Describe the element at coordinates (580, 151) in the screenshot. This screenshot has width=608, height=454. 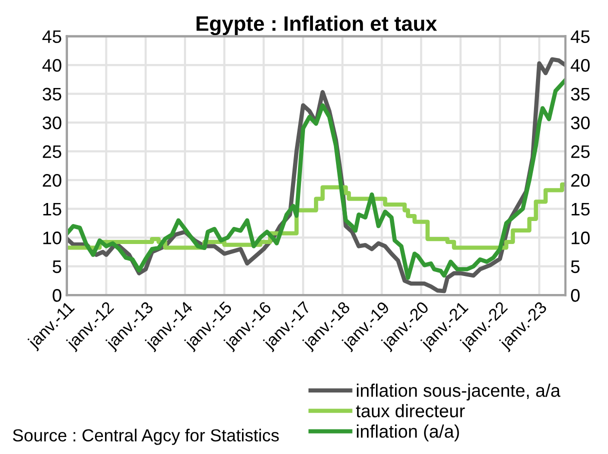
I see `y2-tick-label: 25` at that location.